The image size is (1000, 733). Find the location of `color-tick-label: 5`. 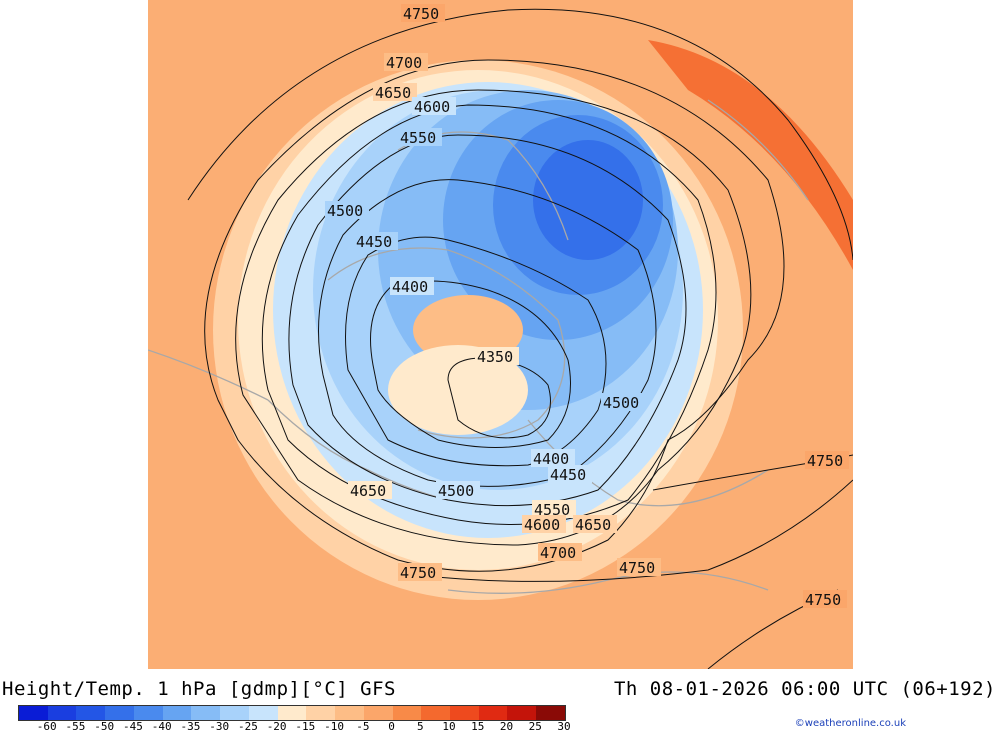

color-tick-label: 5 is located at coordinates (420, 726).